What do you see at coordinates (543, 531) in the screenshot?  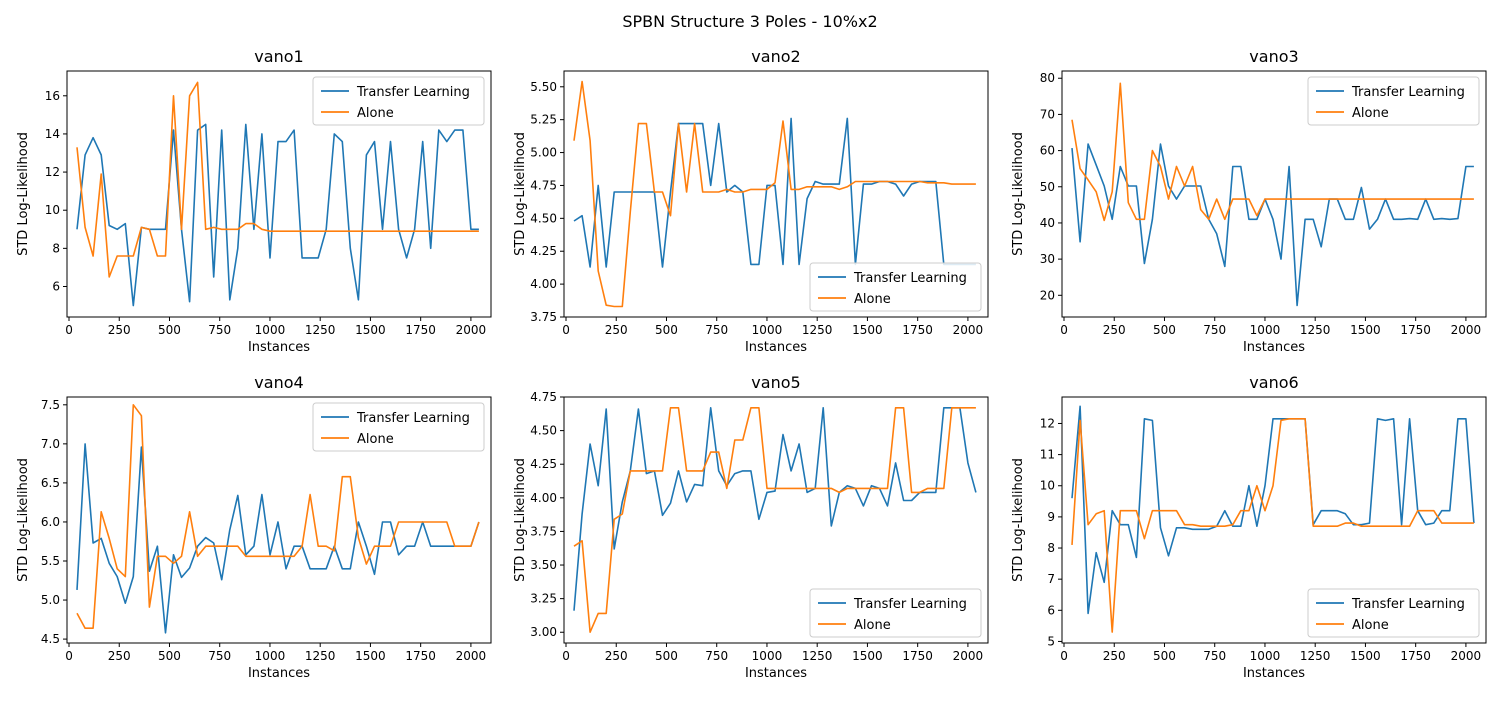 I see `y-tick-label: 3.75` at bounding box center [543, 531].